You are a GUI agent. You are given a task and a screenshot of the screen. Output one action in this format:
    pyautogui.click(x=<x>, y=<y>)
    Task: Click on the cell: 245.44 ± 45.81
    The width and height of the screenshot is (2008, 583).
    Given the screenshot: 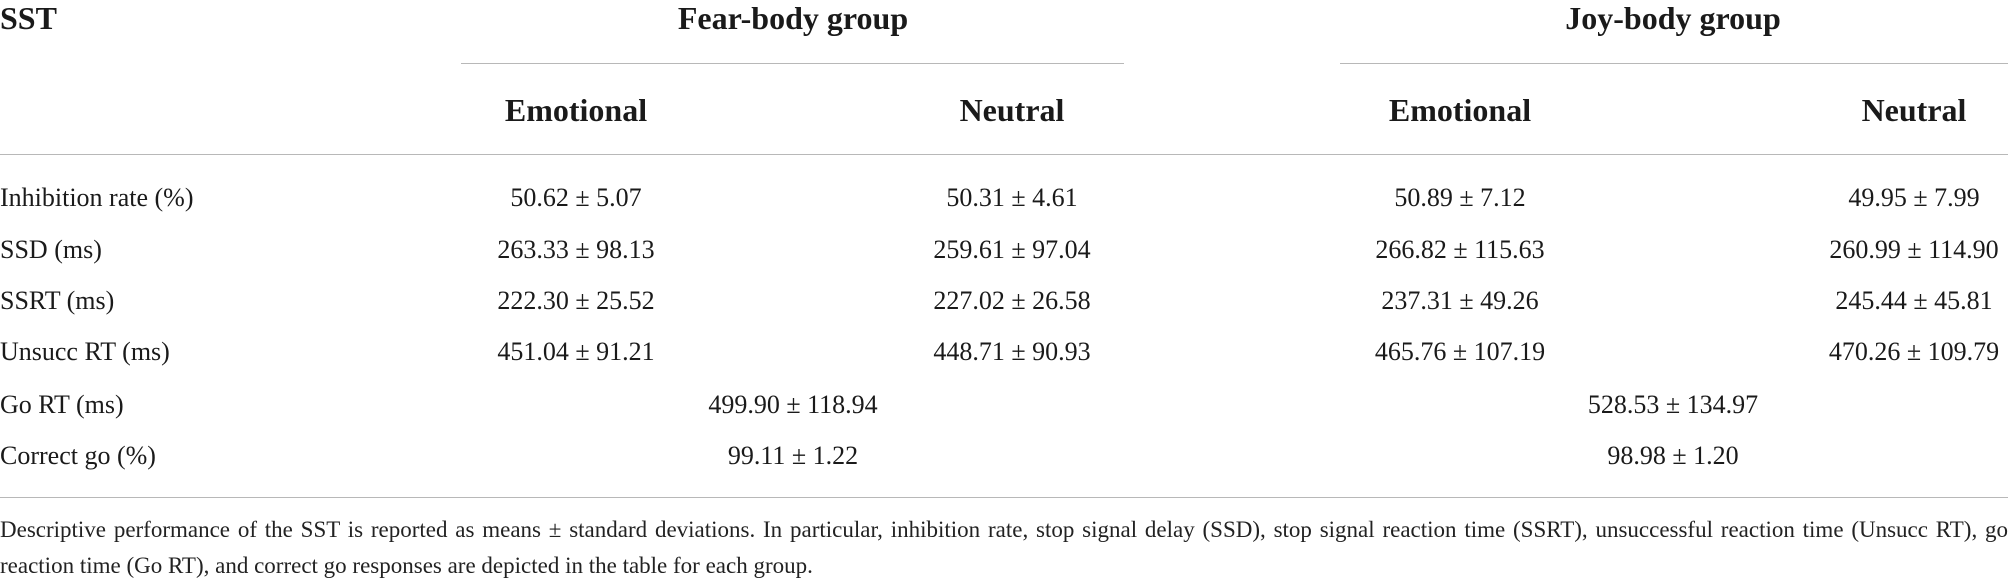 What is the action you would take?
    pyautogui.click(x=1914, y=300)
    